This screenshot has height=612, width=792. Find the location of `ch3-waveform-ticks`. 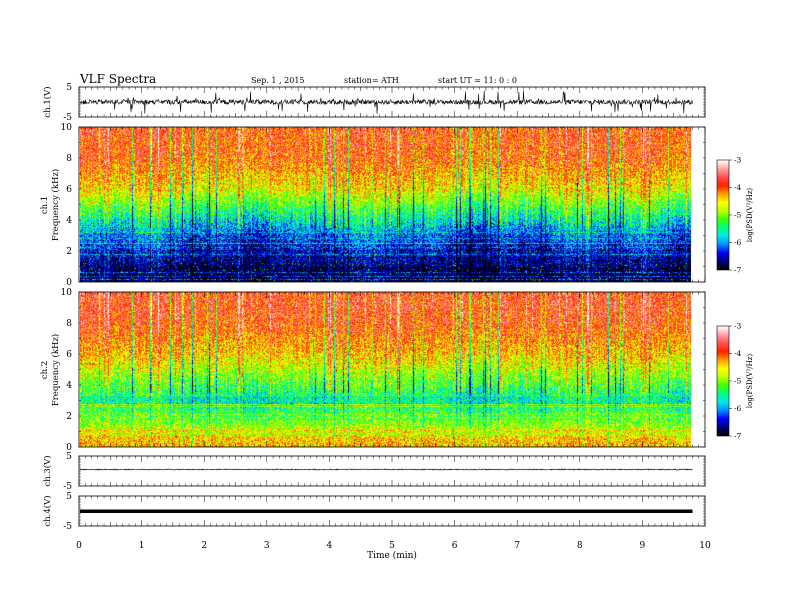

ch3-waveform-ticks is located at coordinates (392, 471).